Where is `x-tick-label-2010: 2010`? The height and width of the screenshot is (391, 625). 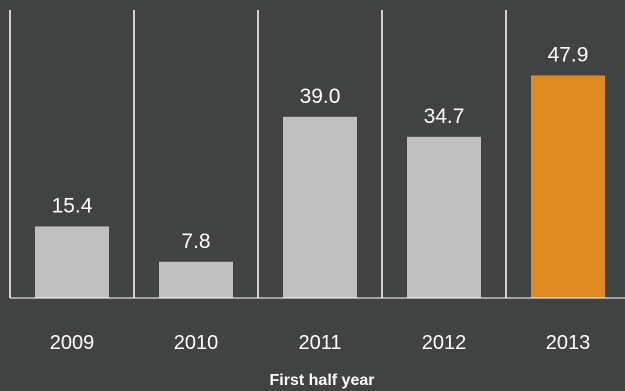 x-tick-label-2010: 2010 is located at coordinates (196, 343).